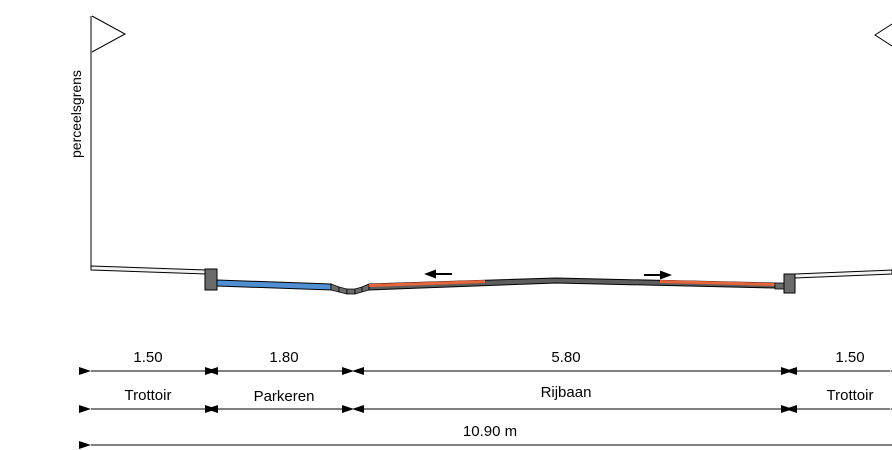 Image resolution: width=892 pixels, height=450 pixels. Describe the element at coordinates (109, 34) in the screenshot. I see `left-boundary-flag-icon` at that location.